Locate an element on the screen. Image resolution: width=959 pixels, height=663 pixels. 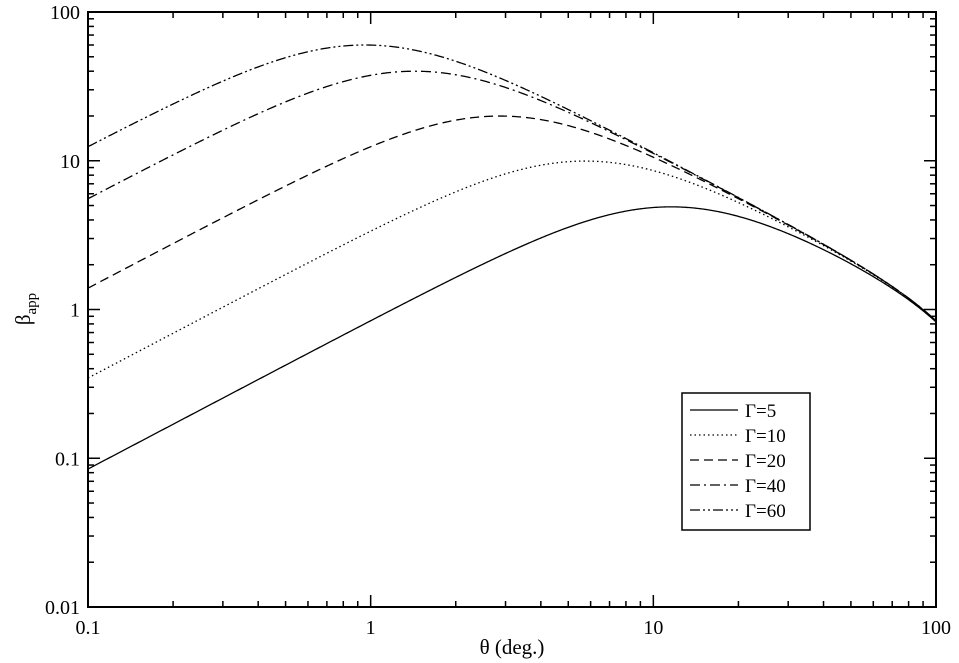
y-axis-title-main: β is located at coordinates (23, 319).